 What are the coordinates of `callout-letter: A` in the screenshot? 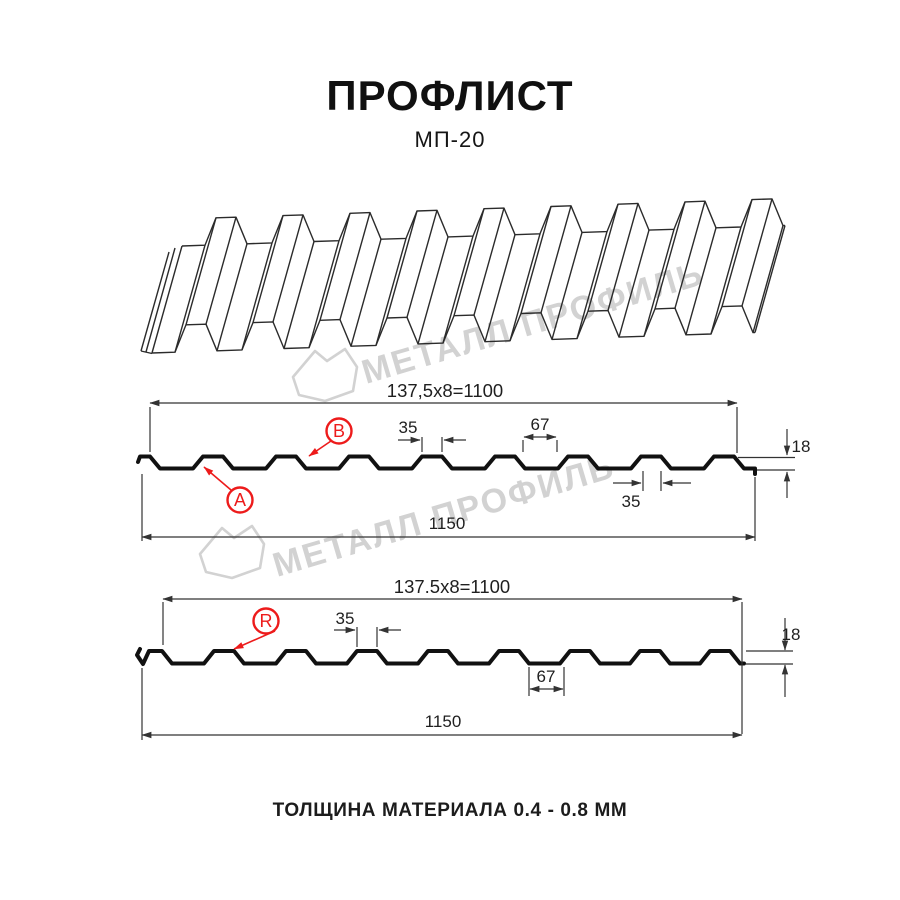 It's located at (240, 500).